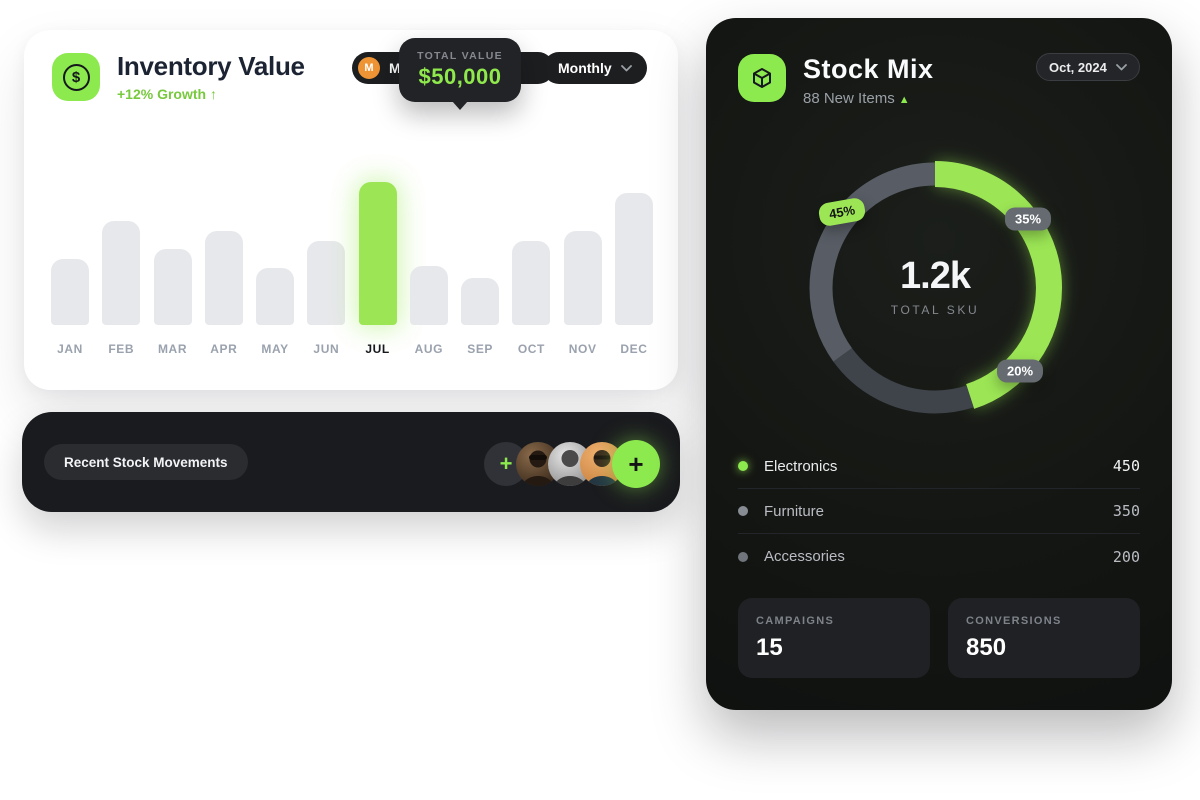 The height and width of the screenshot is (800, 1200). I want to click on dollar-icon: $, so click(76, 77).